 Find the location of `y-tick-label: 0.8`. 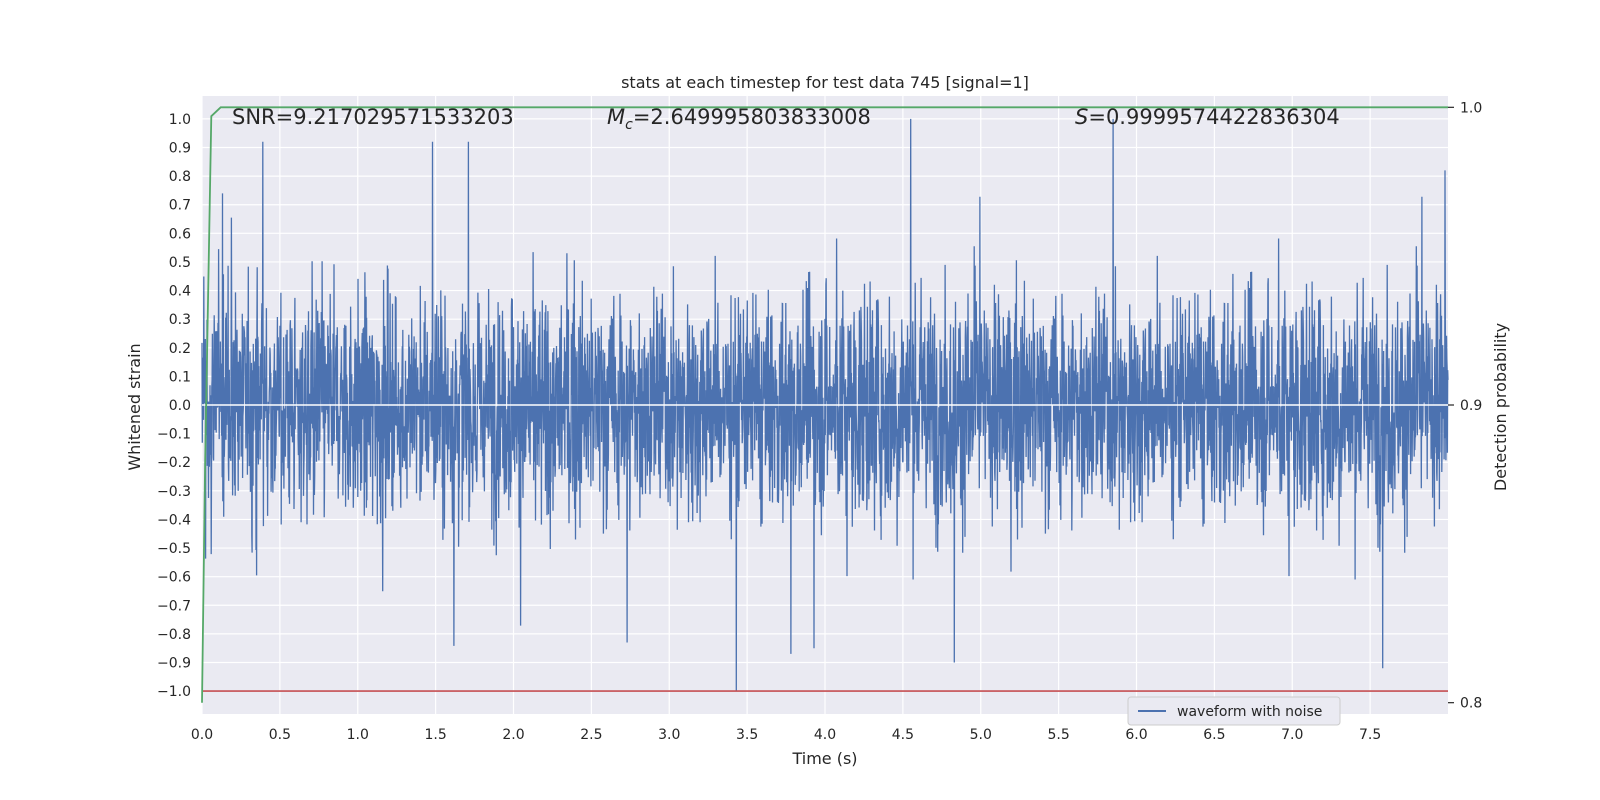

y-tick-label: 0.8 is located at coordinates (180, 177).